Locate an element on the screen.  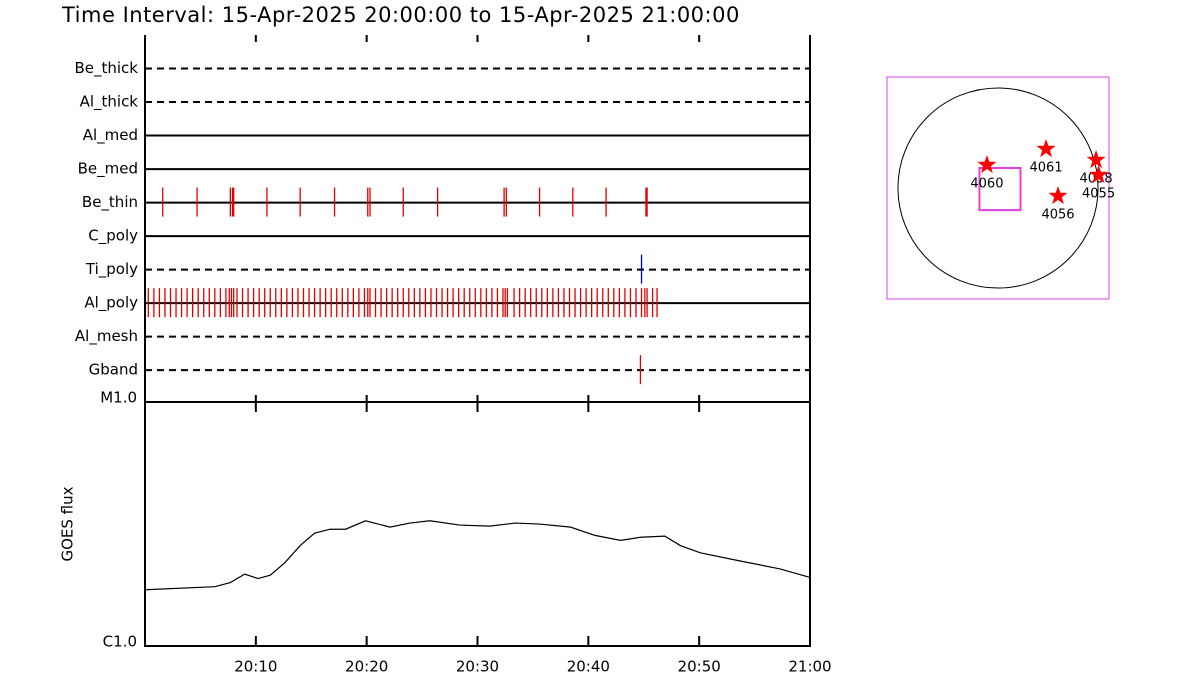
x-tick-label: 21:00 is located at coordinates (809, 667).